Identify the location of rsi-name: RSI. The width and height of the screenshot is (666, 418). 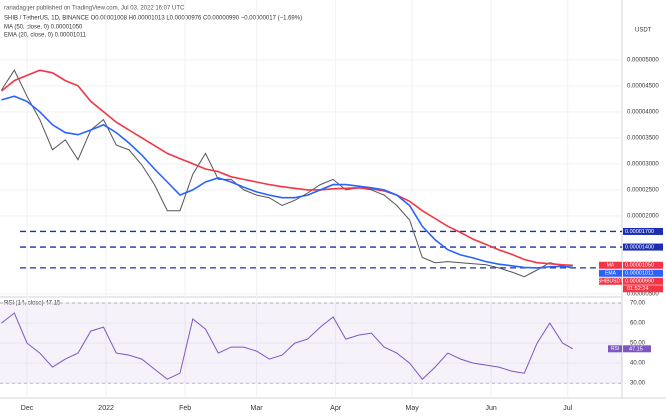
(615, 349).